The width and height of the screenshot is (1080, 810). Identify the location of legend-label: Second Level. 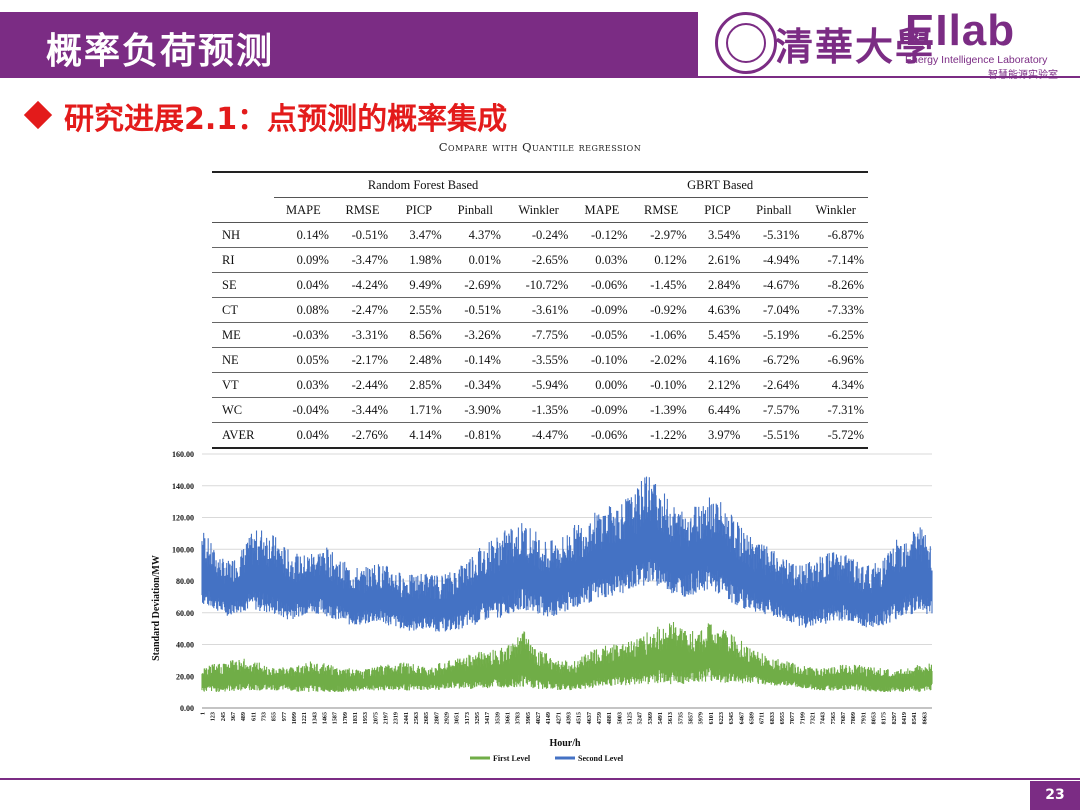
(601, 758).